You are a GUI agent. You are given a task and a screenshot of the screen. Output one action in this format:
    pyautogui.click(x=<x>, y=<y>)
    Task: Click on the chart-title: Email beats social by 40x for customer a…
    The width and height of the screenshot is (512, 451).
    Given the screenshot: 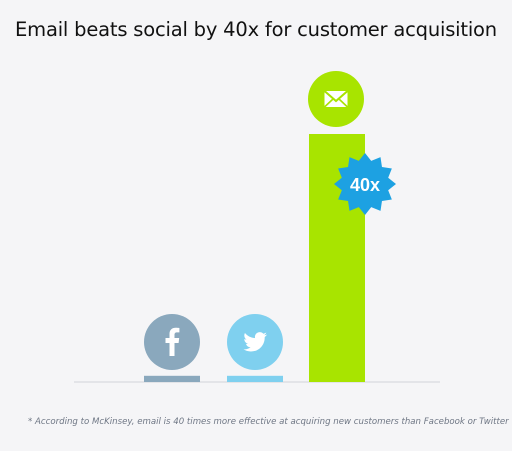 What is the action you would take?
    pyautogui.click(x=256, y=29)
    